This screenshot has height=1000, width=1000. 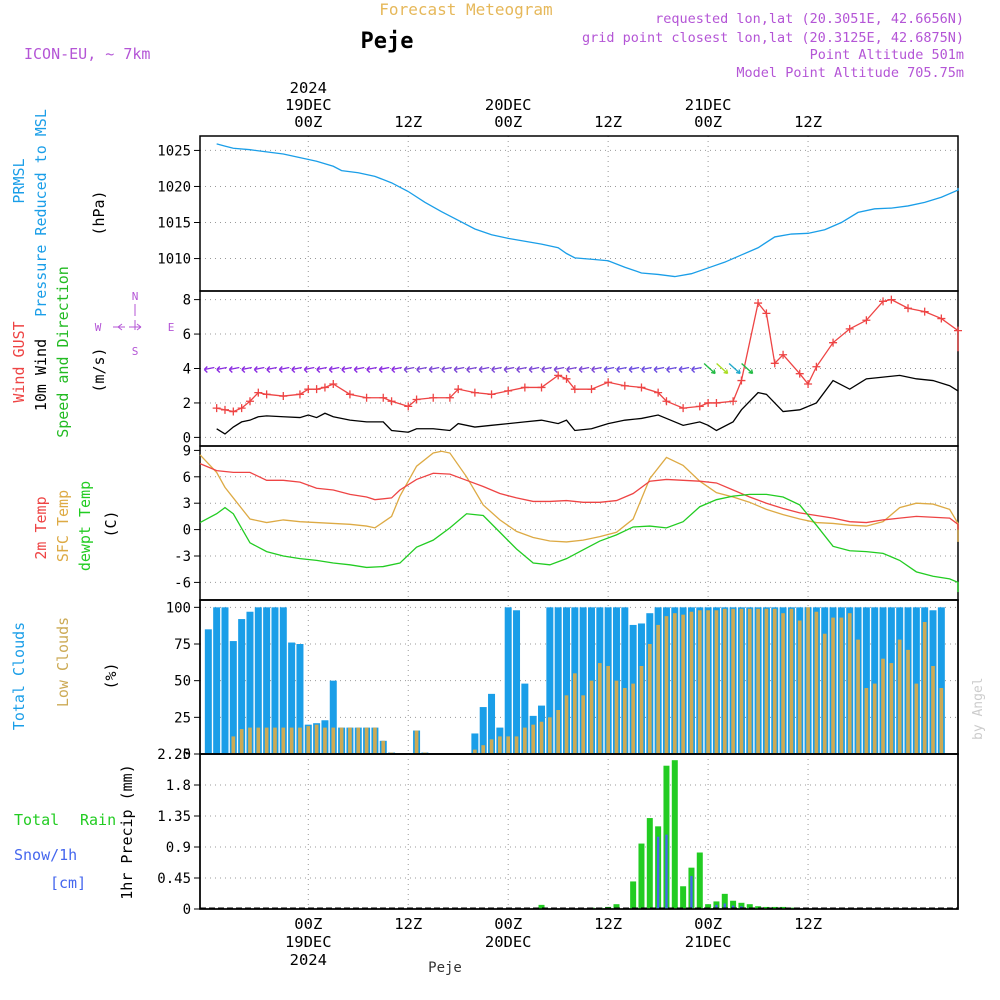 What do you see at coordinates (408, 122) in the screenshot?
I see `top-time-label: 12Z` at bounding box center [408, 122].